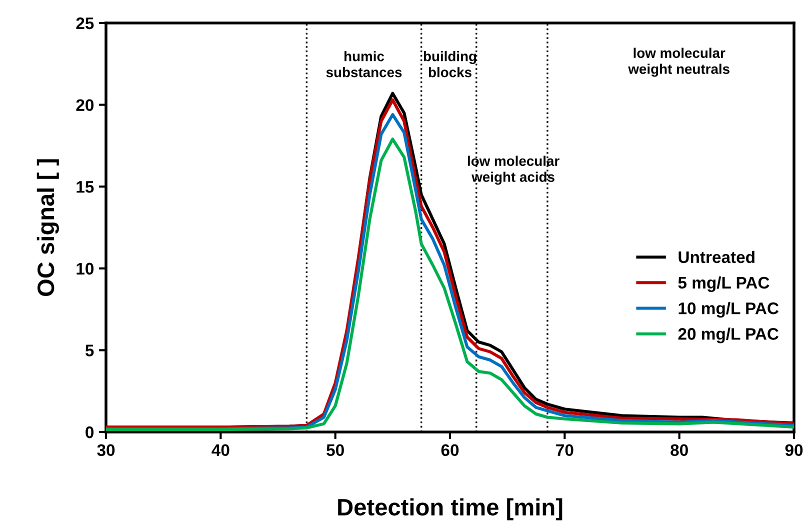 The image size is (807, 528). I want to click on x-tick-label: 60, so click(450, 450).